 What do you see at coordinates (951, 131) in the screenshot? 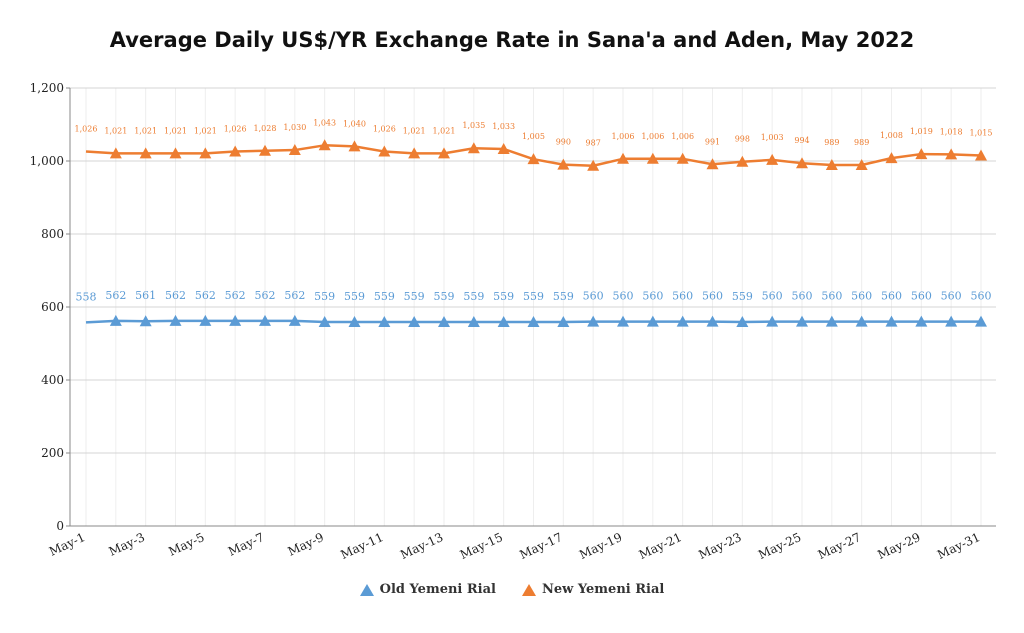
I see `data-label: 1,018` at bounding box center [951, 131].